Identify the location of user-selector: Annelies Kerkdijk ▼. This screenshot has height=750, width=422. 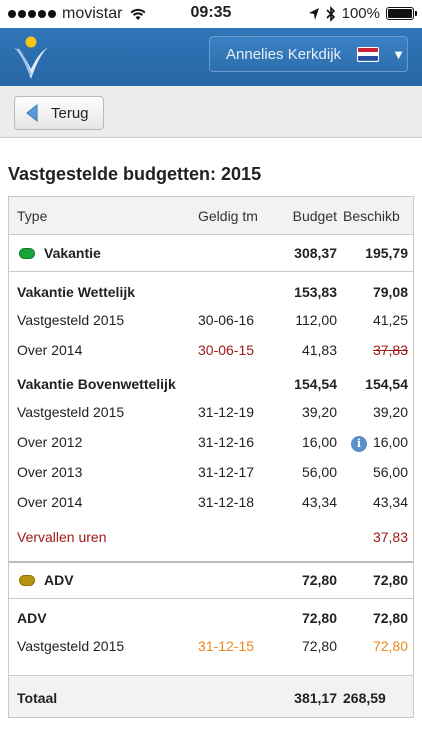
(308, 54).